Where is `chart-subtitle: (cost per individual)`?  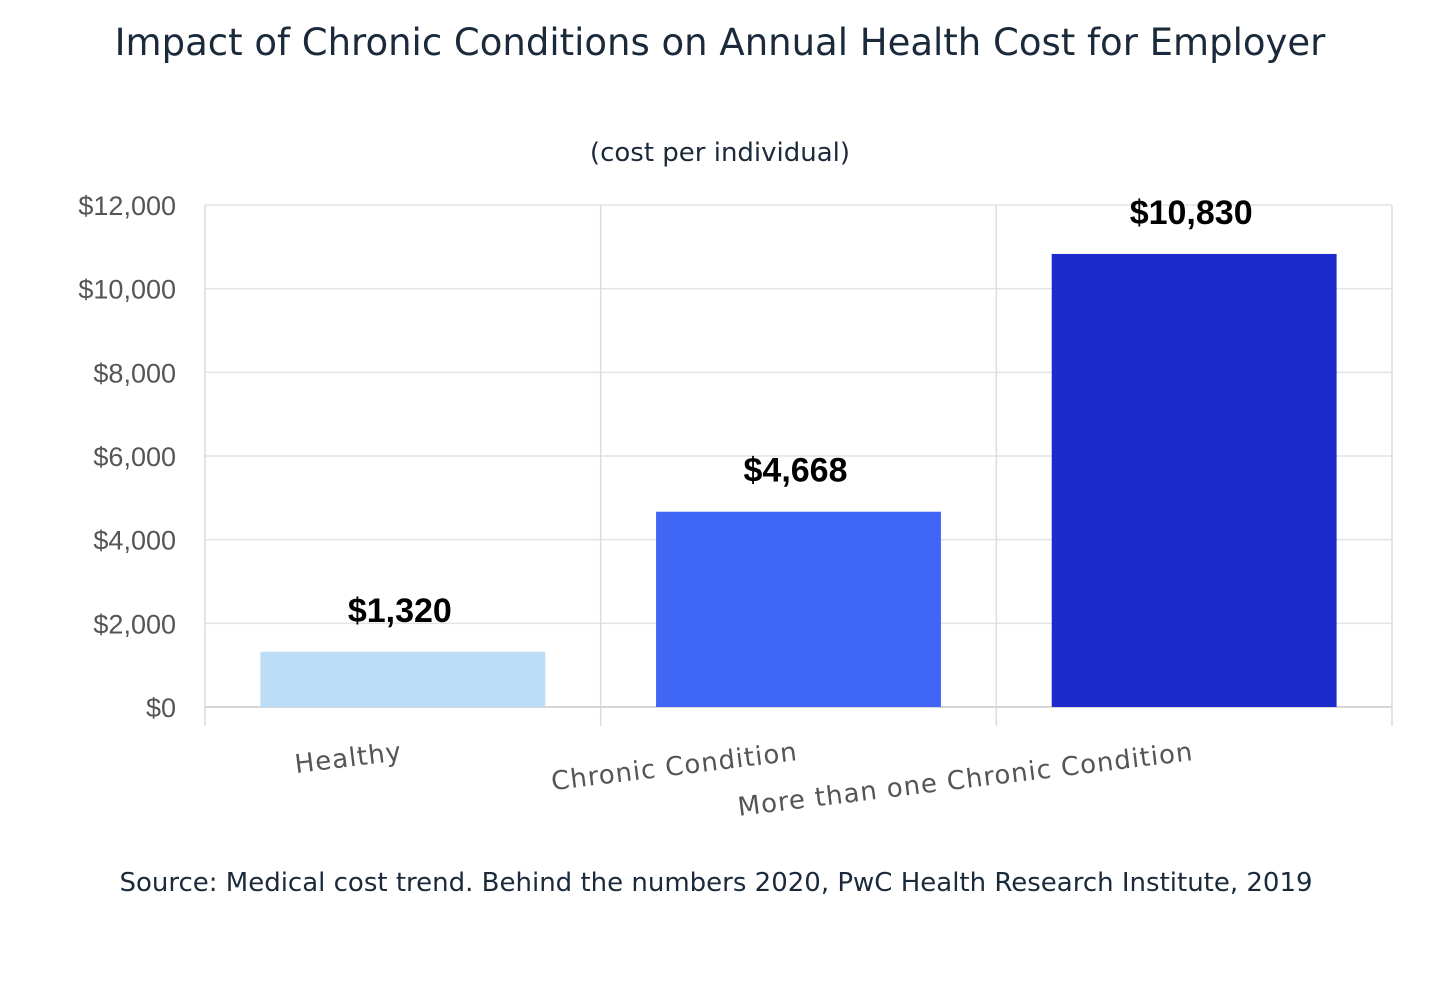
chart-subtitle: (cost per individual) is located at coordinates (720, 153).